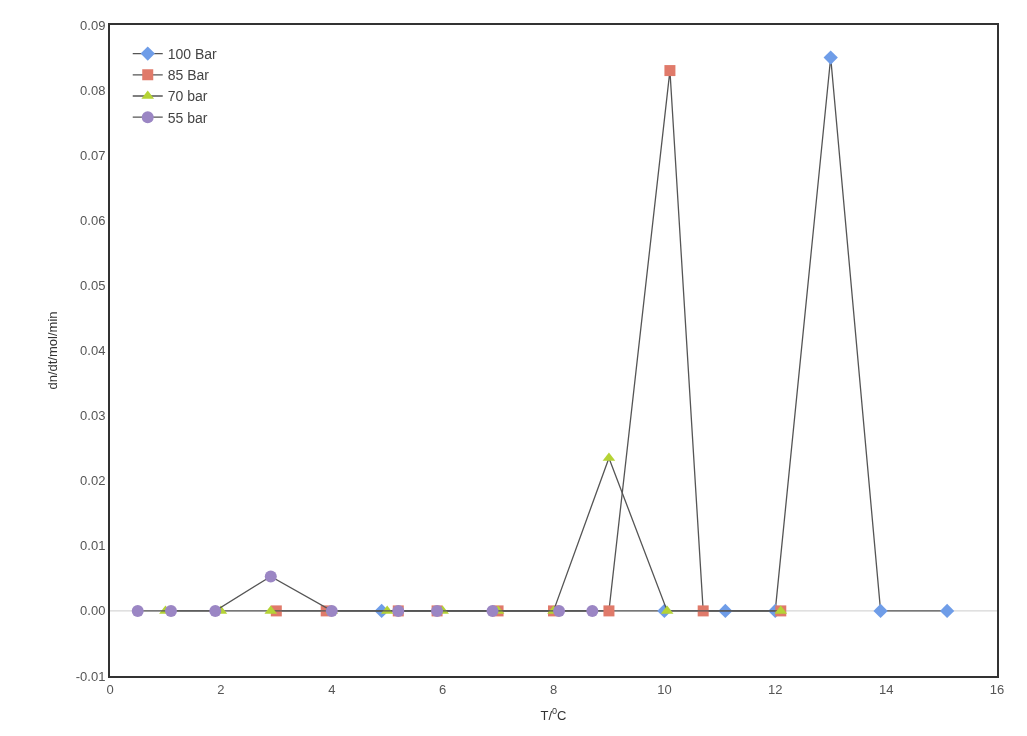 This screenshot has width=1027, height=736. What do you see at coordinates (93, 285) in the screenshot?
I see `y-tick-label: 0.05` at bounding box center [93, 285].